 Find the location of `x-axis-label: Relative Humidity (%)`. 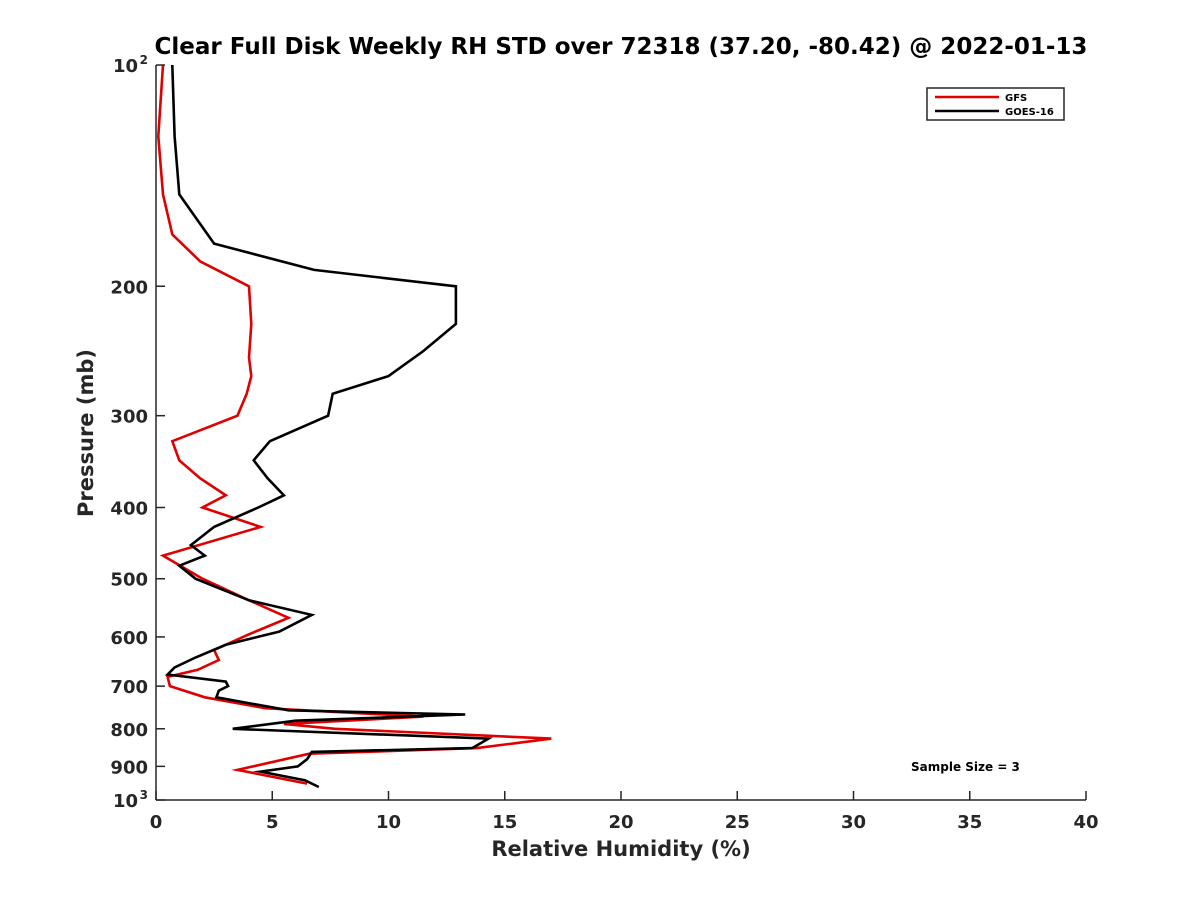

x-axis-label: Relative Humidity (%) is located at coordinates (620, 849).